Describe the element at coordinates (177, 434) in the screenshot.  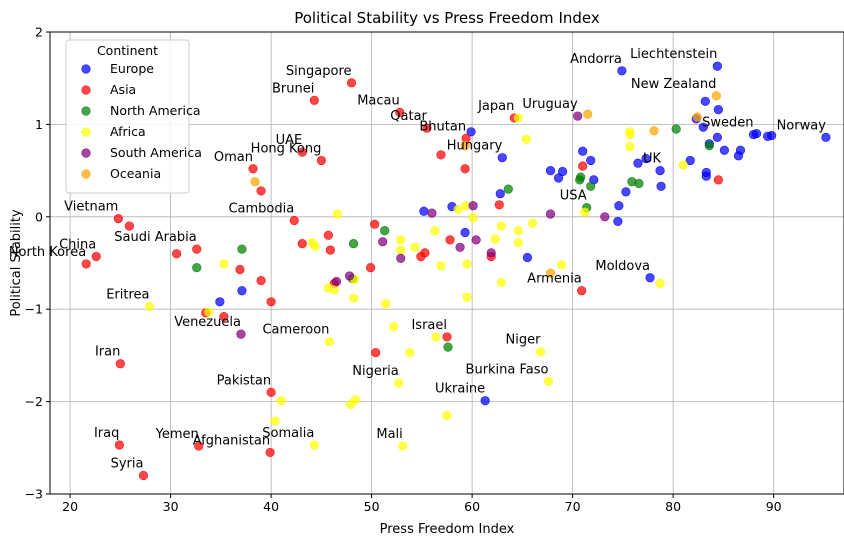
I see `annotation-label: Yemen` at that location.